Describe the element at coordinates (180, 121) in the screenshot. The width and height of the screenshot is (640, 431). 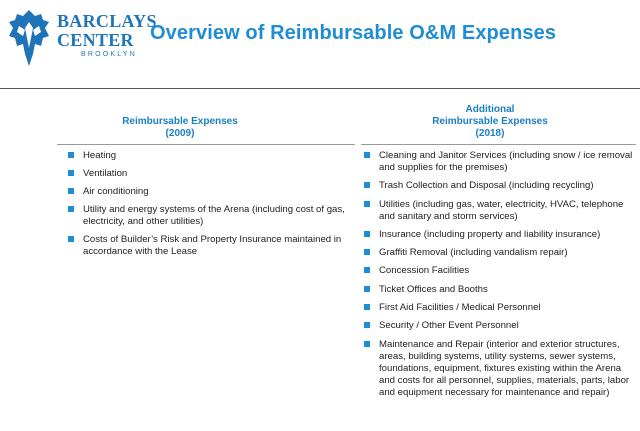
I see `left-heading-line1: Reimbursable Expenses` at that location.